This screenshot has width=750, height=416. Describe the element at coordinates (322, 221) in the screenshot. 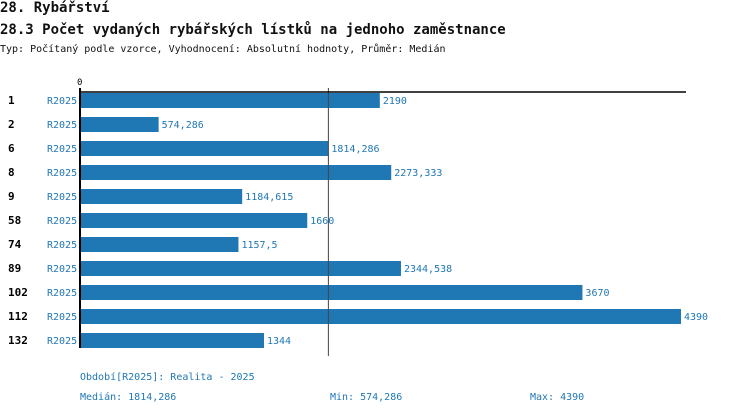

I see `value-label: 1660` at that location.